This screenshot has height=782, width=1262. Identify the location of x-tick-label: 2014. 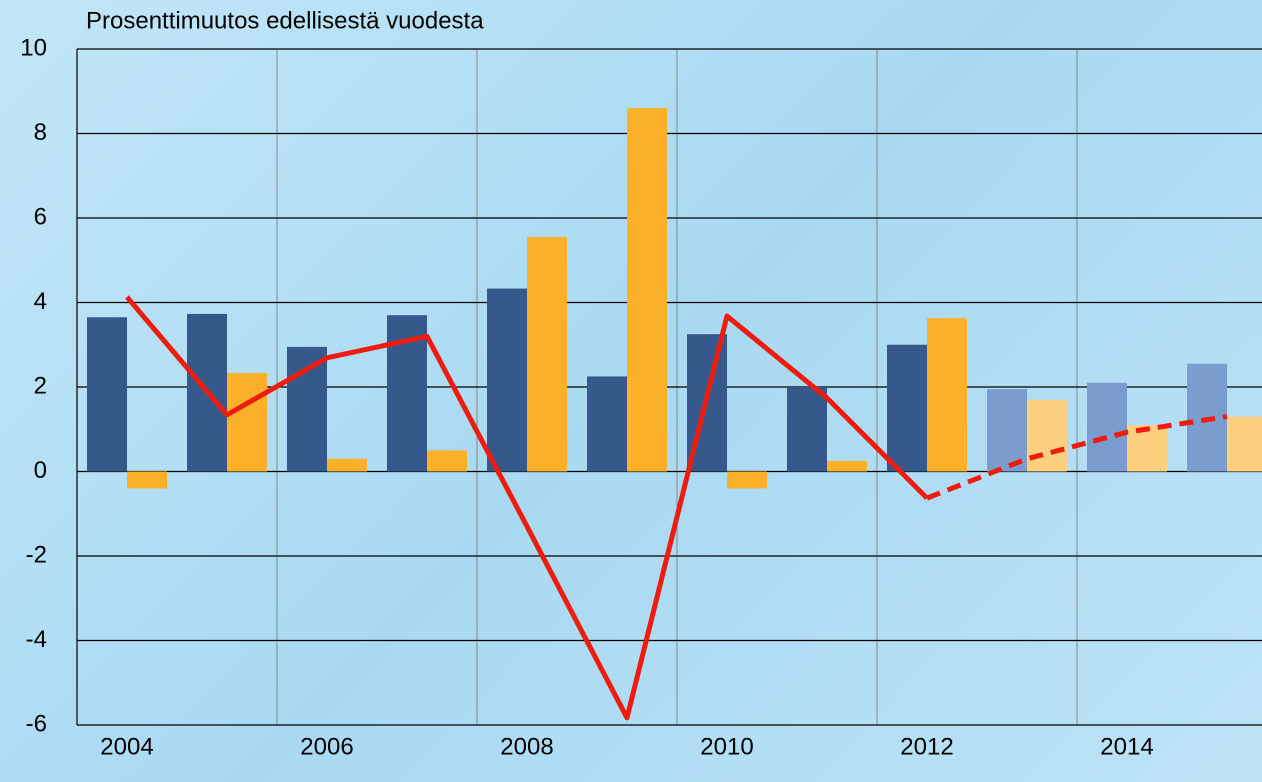
(1126, 746).